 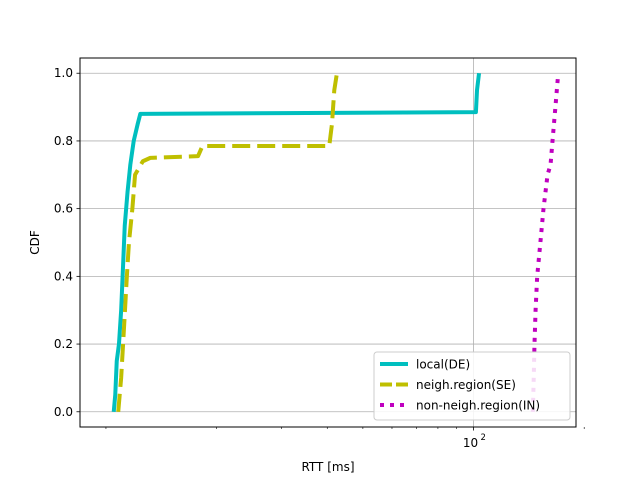 What do you see at coordinates (478, 406) in the screenshot?
I see `legend-label: non-neigh.region(IN)` at bounding box center [478, 406].